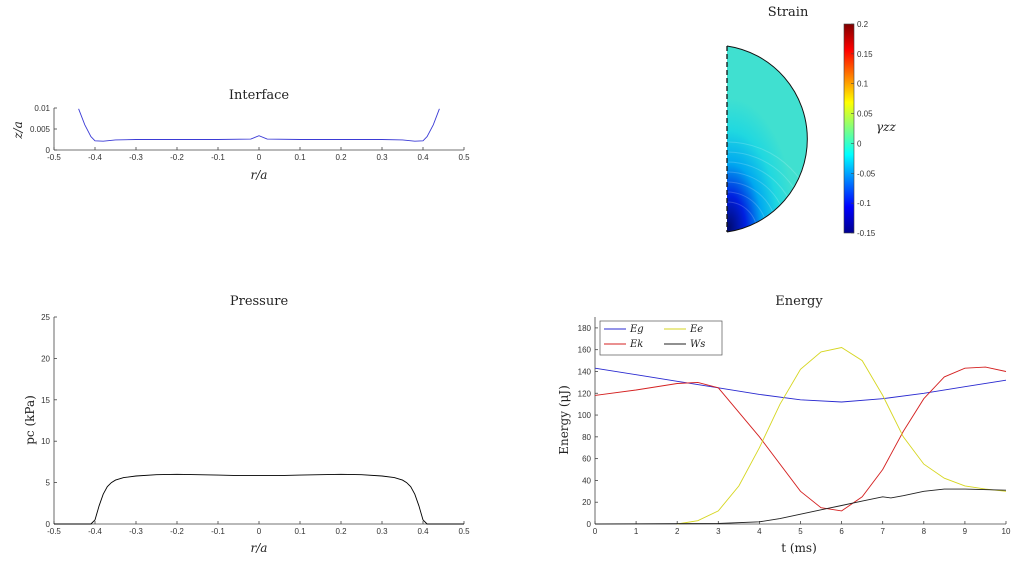 The width and height of the screenshot is (1024, 576). What do you see at coordinates (382, 157) in the screenshot?
I see `interface-xtick-label: 0.3` at bounding box center [382, 157].